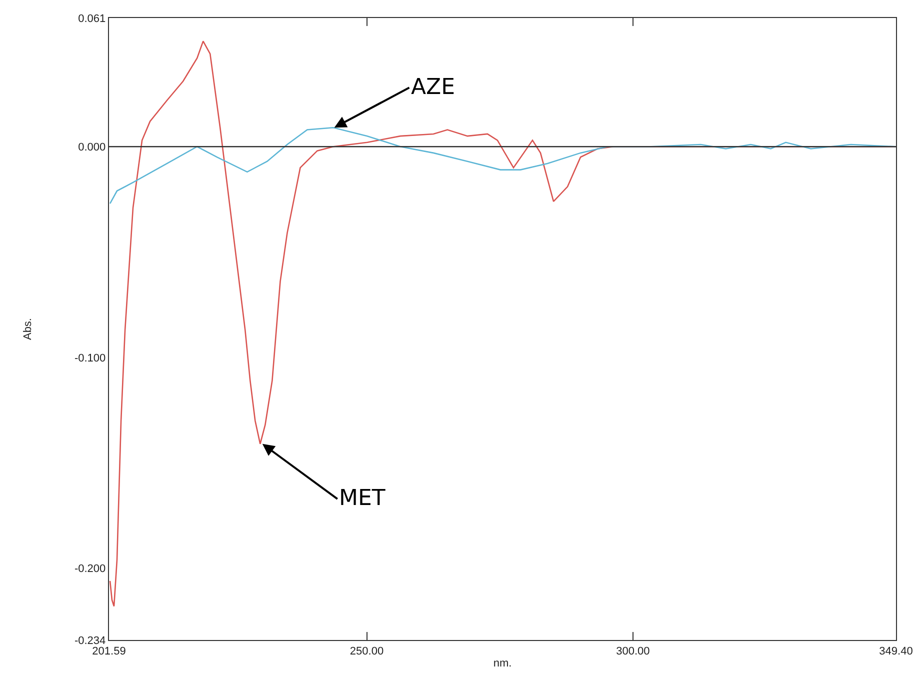 The image size is (921, 680). I want to click on y-axis-title: Abs., so click(28, 329).